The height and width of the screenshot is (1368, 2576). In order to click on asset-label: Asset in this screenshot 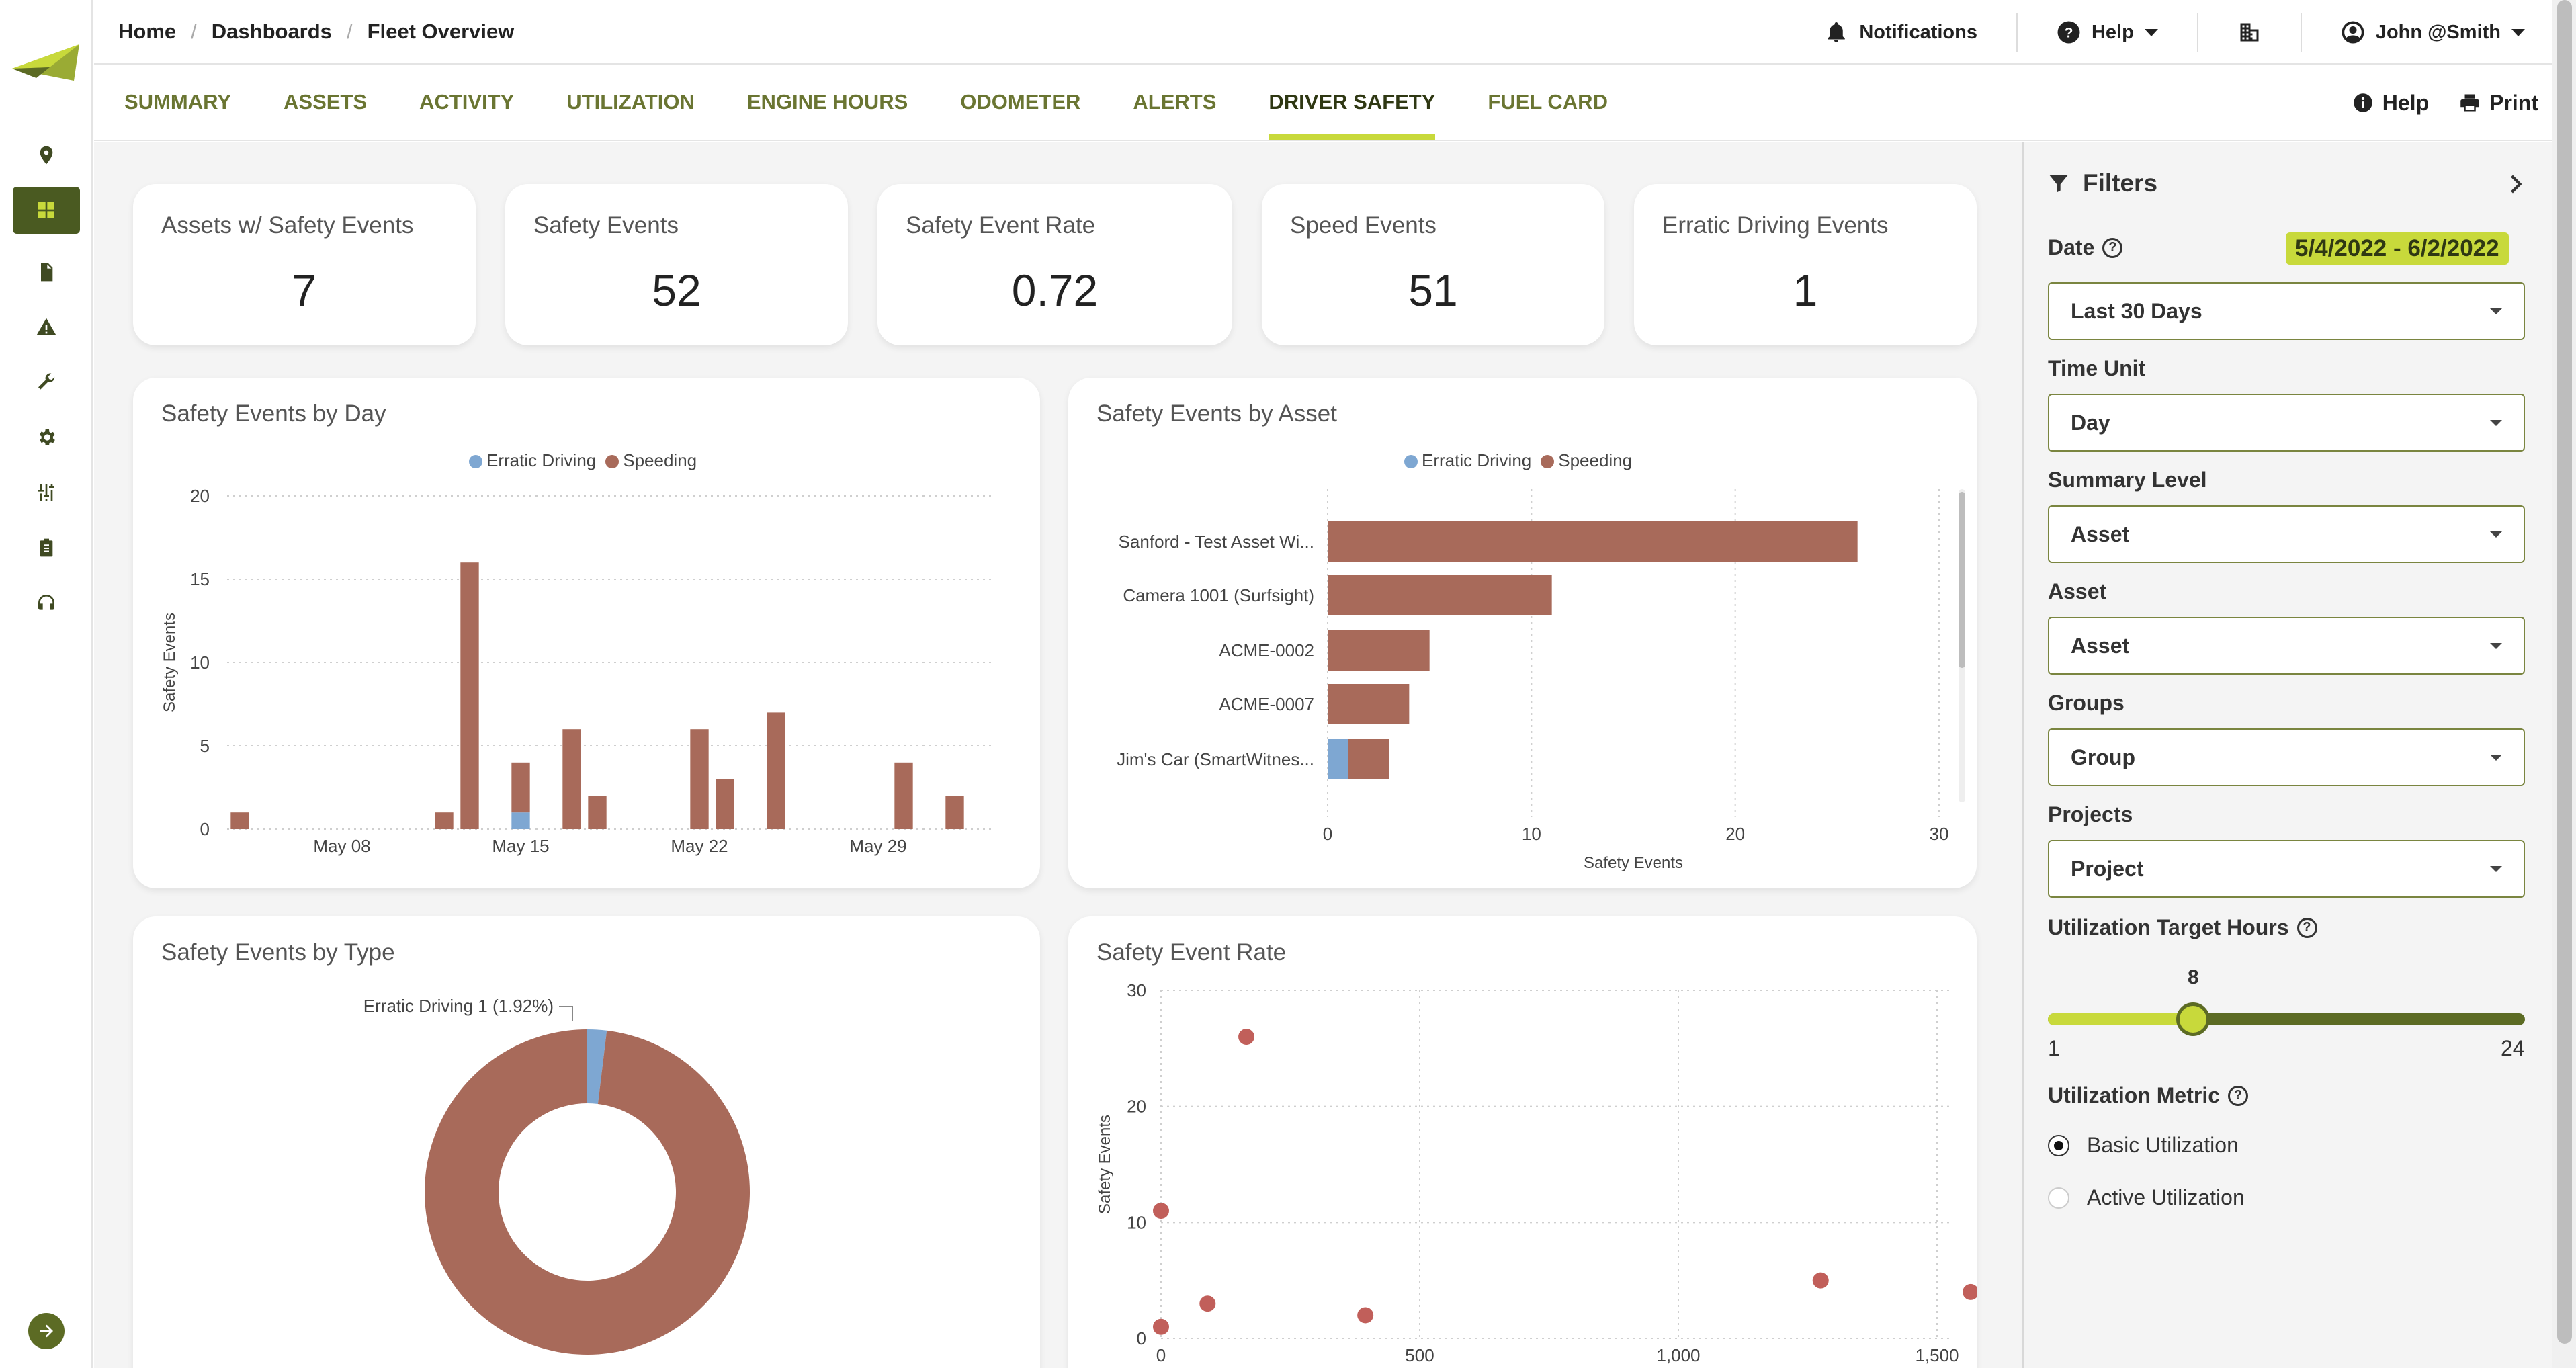, I will do `click(2077, 591)`.